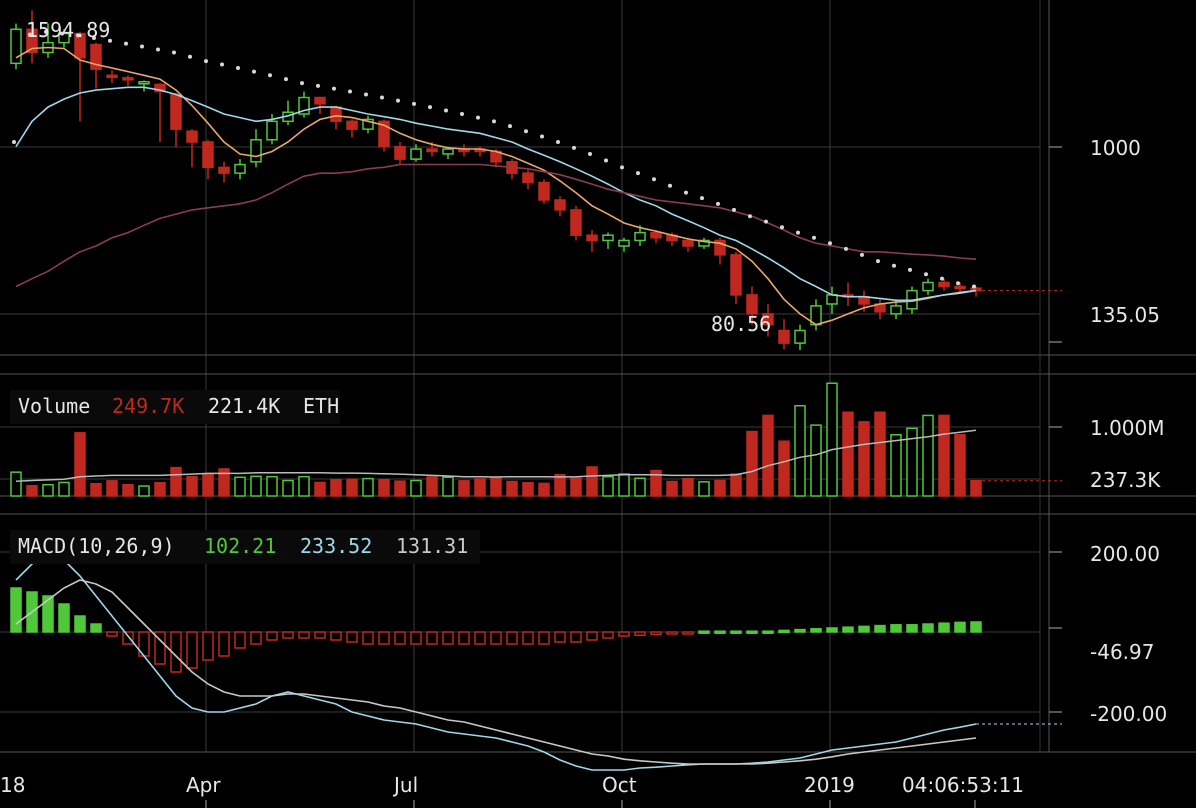  Describe the element at coordinates (432, 546) in the screenshot. I see `macd-signal-value: 131.31` at that location.